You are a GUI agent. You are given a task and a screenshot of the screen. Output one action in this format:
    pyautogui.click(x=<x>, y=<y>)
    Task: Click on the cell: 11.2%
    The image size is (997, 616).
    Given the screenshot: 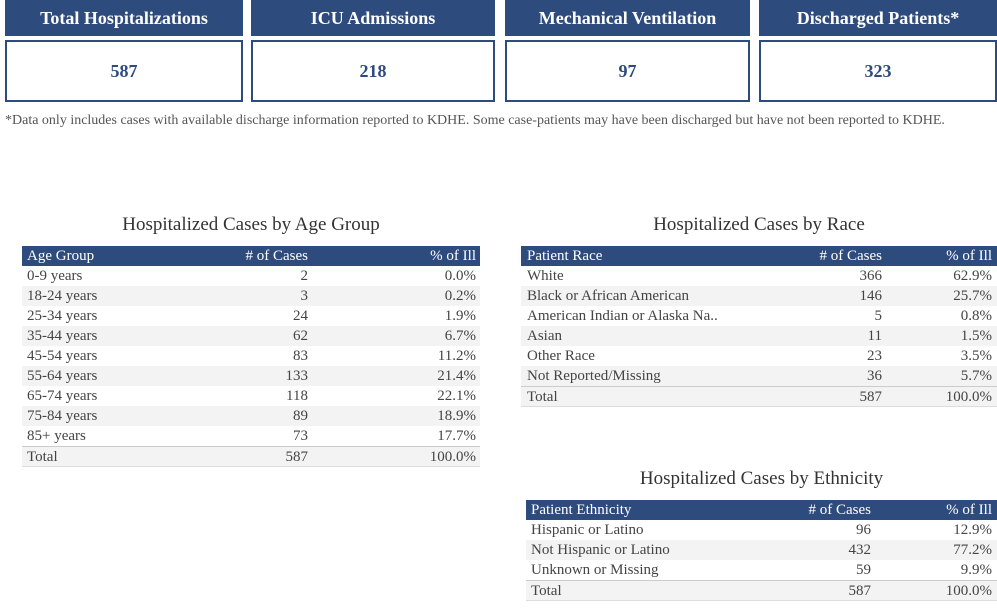 What is the action you would take?
    pyautogui.click(x=456, y=356)
    